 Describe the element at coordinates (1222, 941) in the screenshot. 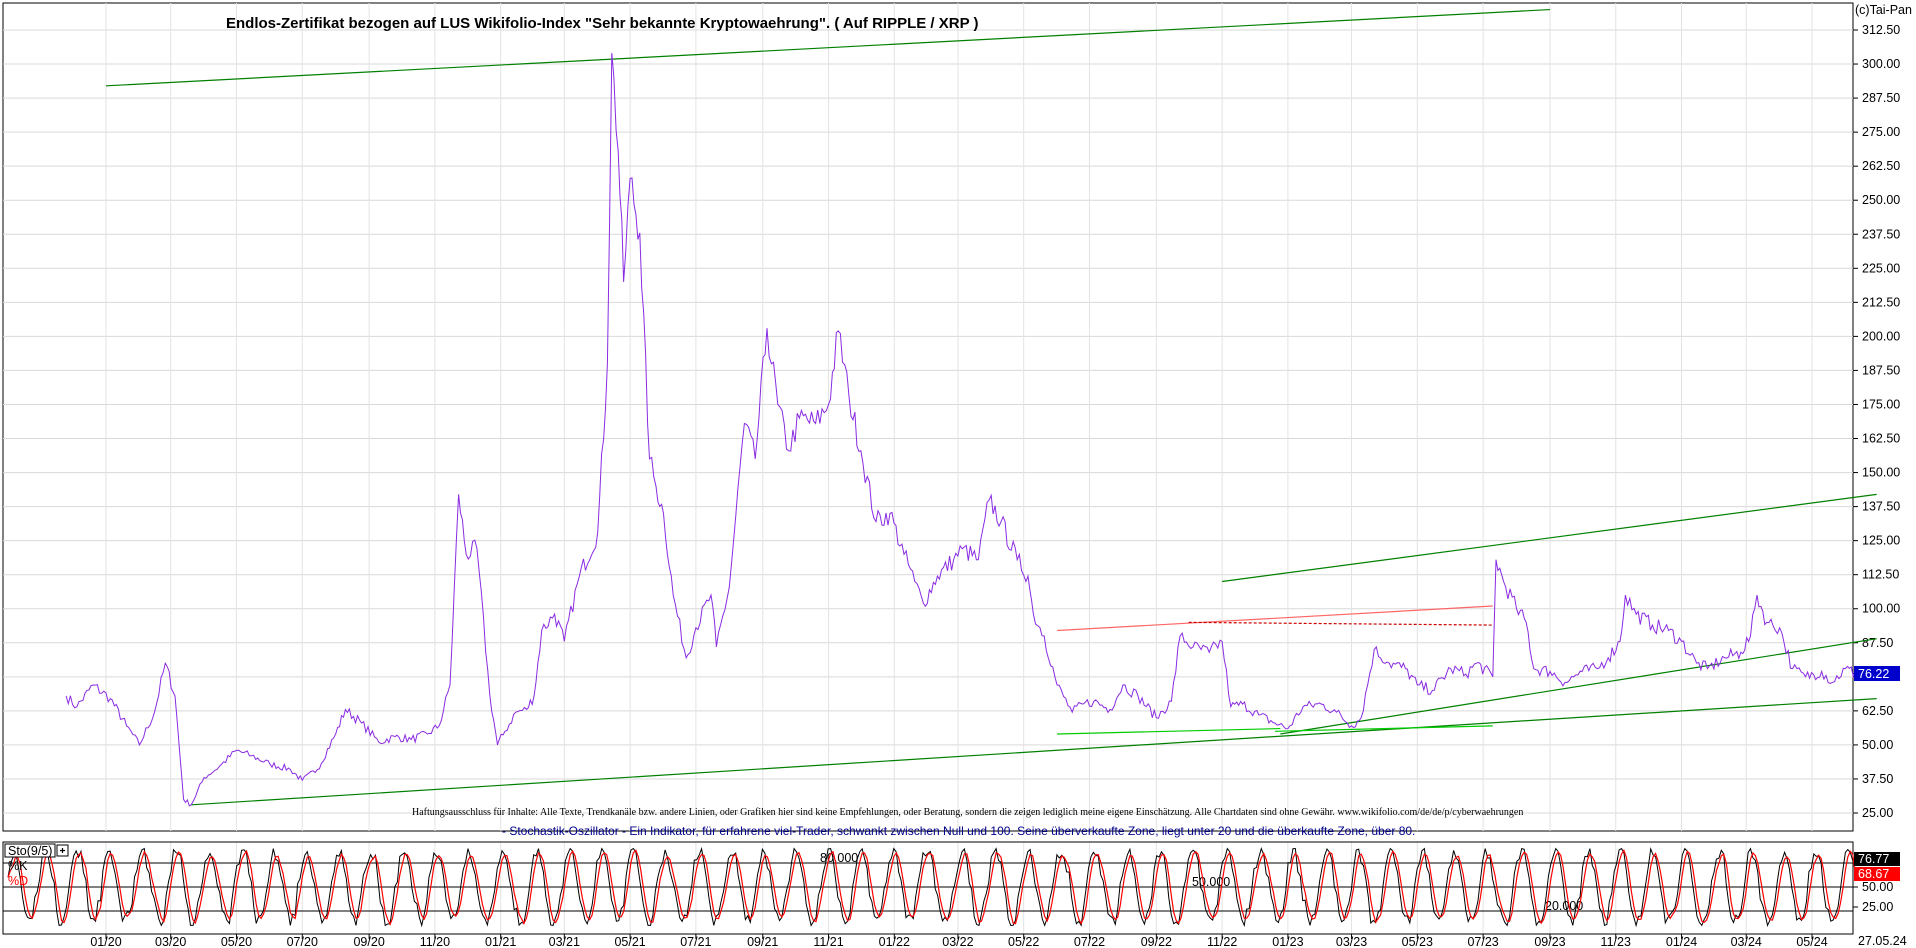

I see `x-tick-label: 11/22` at that location.